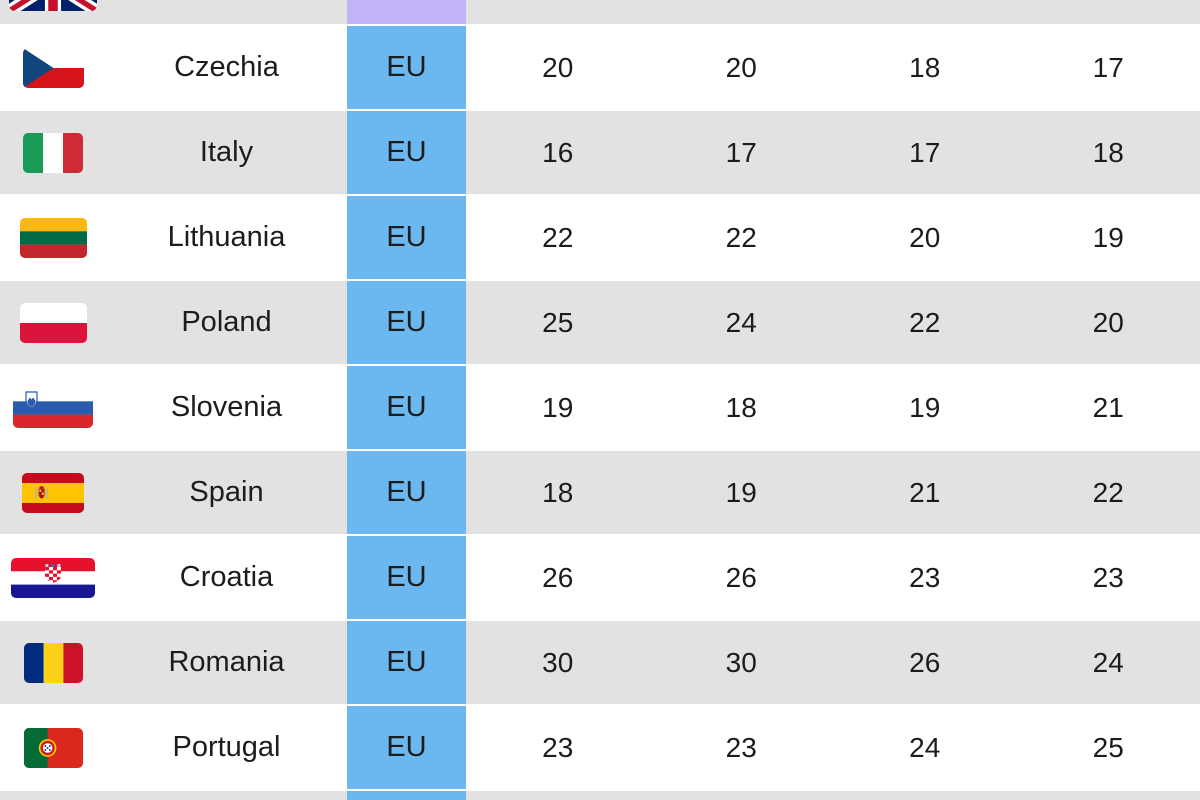 The image size is (1200, 800). I want to click on lithuania-flag-icon, so click(53, 237).